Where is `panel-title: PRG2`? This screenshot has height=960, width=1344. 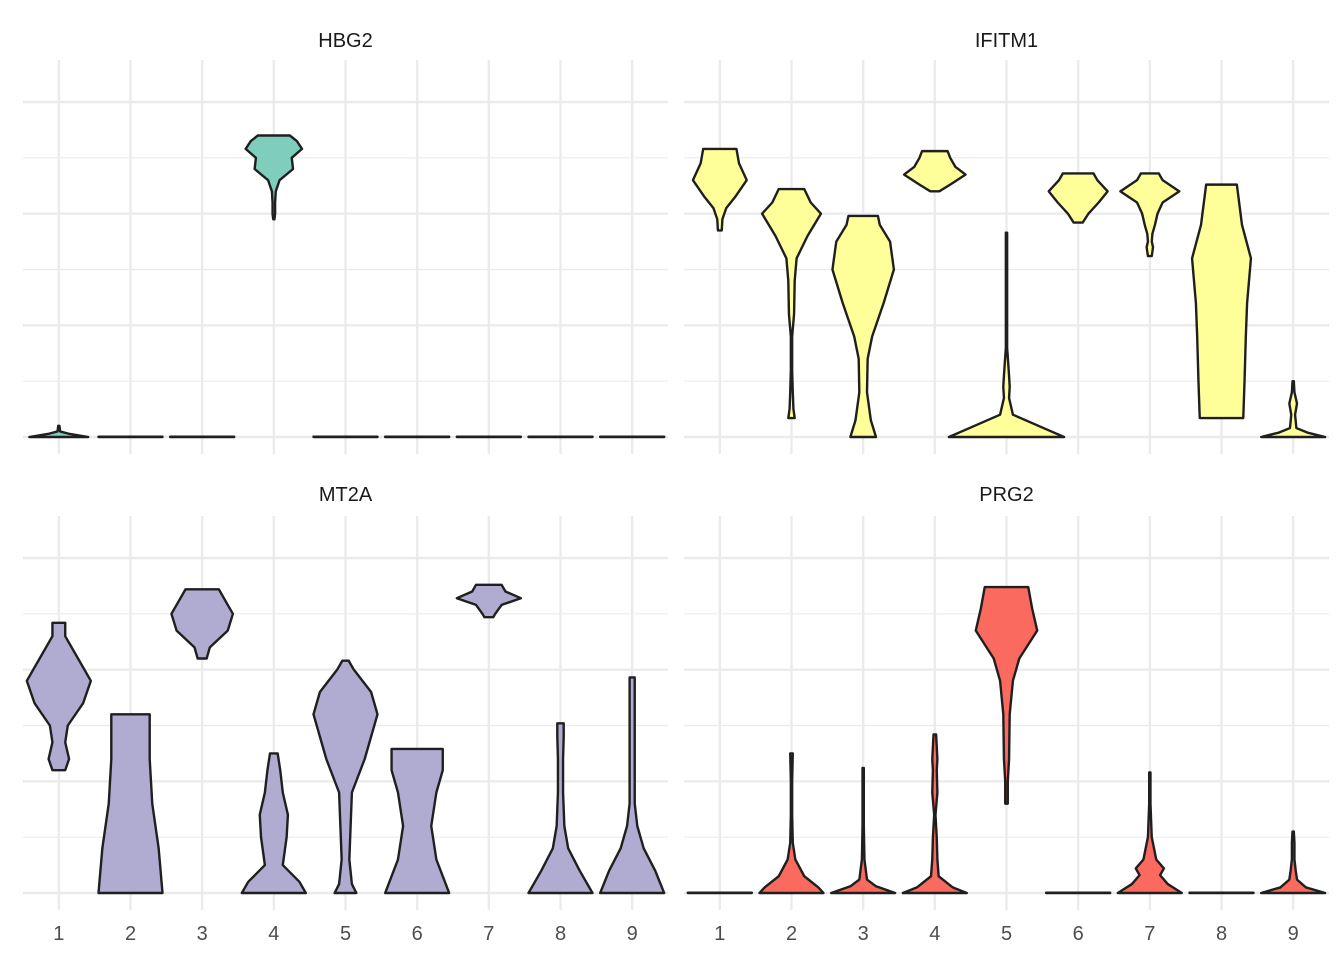 panel-title: PRG2 is located at coordinates (1006, 495).